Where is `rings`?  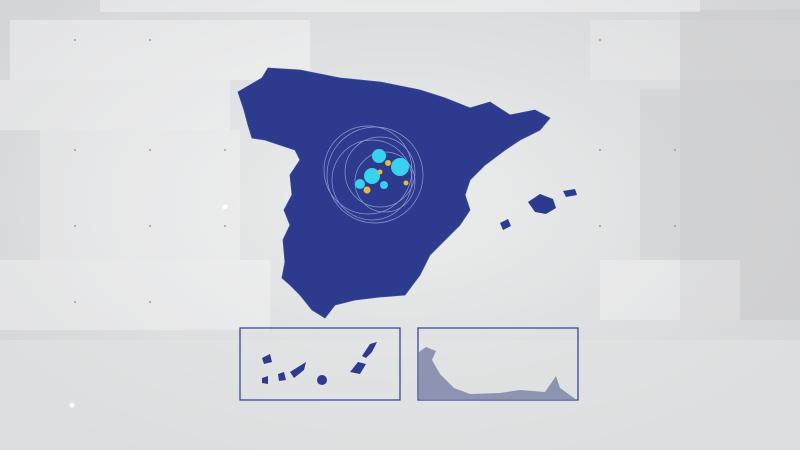 rings is located at coordinates (373, 174).